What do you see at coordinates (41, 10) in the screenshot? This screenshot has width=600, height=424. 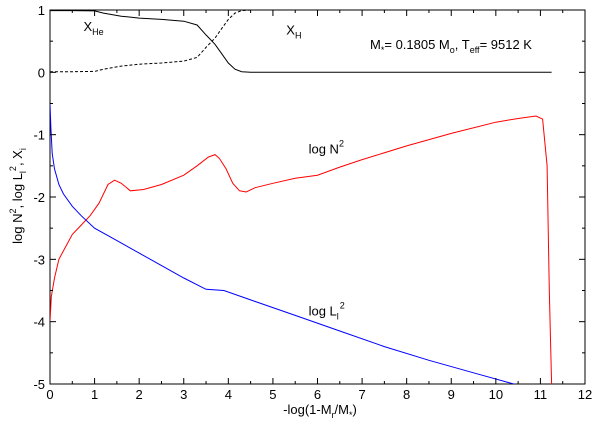 I see `y-tick-label: 1` at bounding box center [41, 10].